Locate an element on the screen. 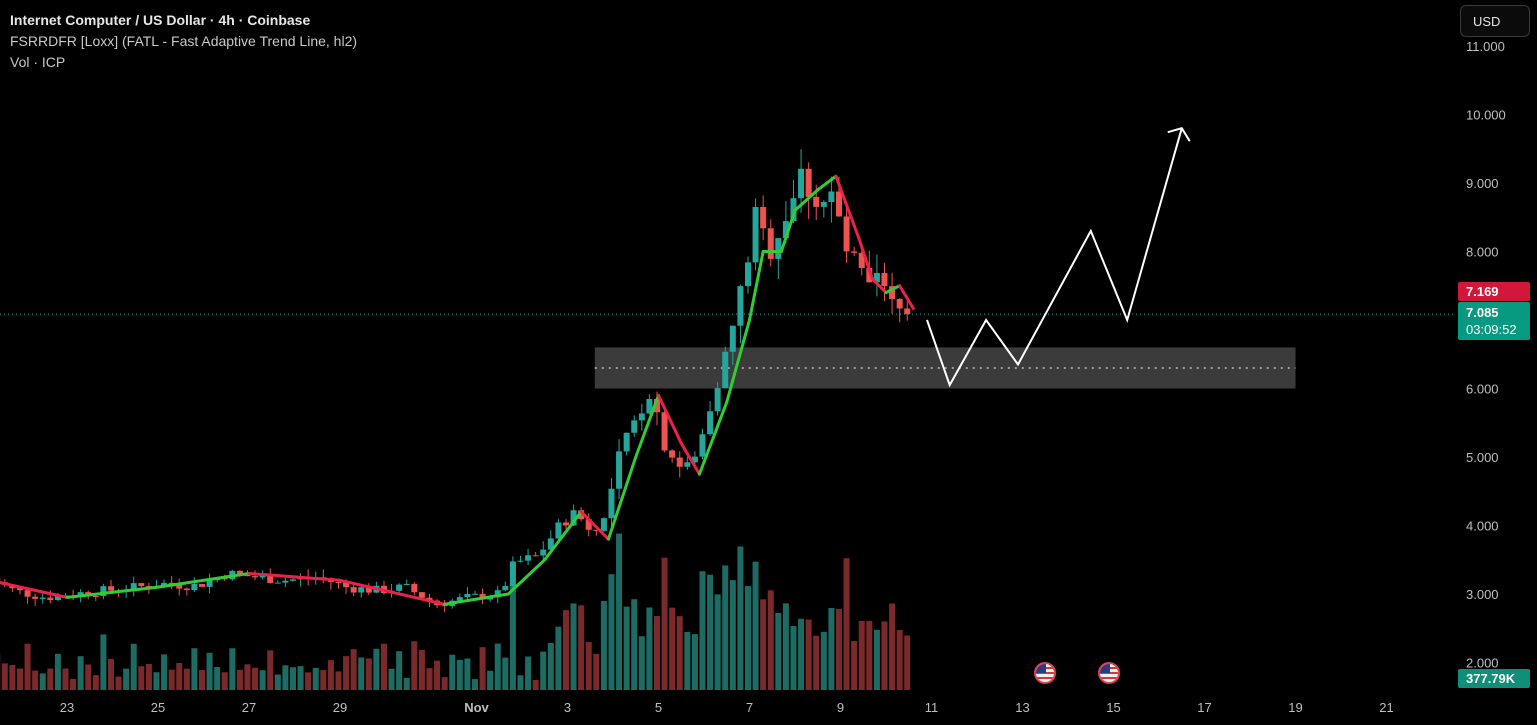 The height and width of the screenshot is (725, 1537). time-tick-label: 29 is located at coordinates (340, 707).